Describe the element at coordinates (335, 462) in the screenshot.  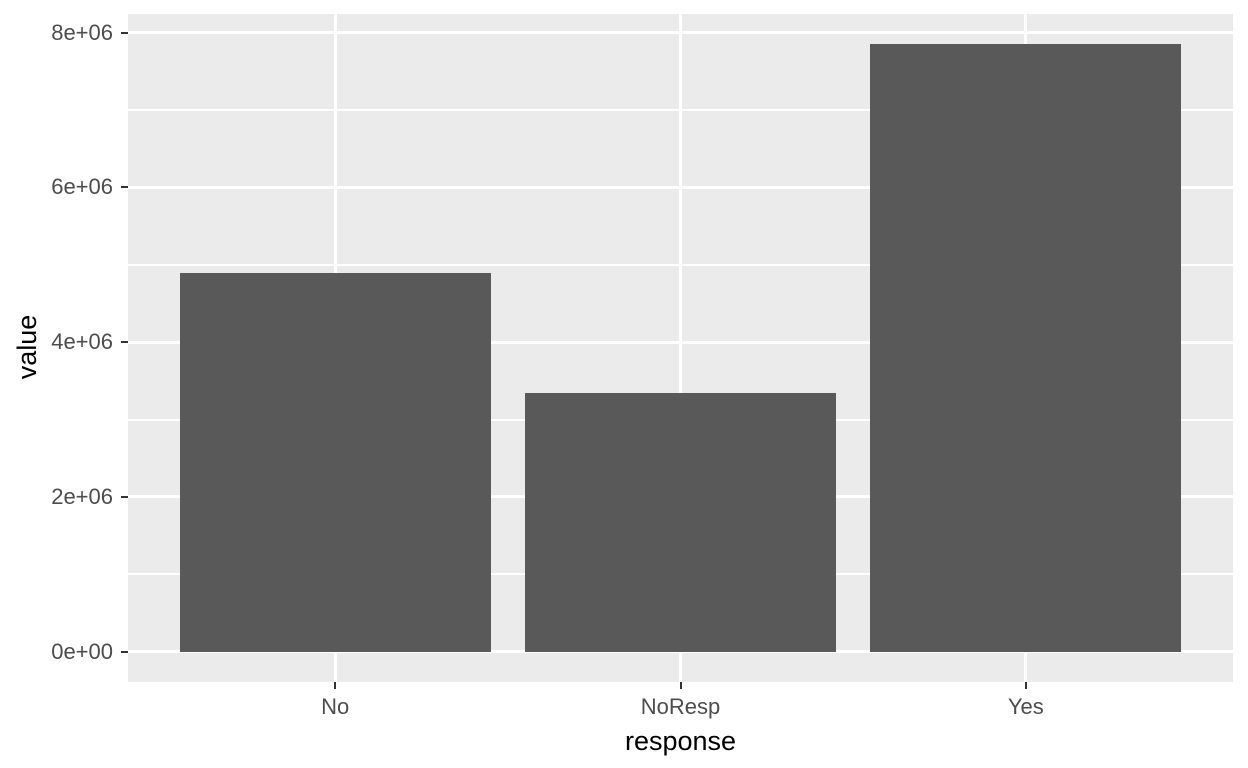
I see `bar-no` at that location.